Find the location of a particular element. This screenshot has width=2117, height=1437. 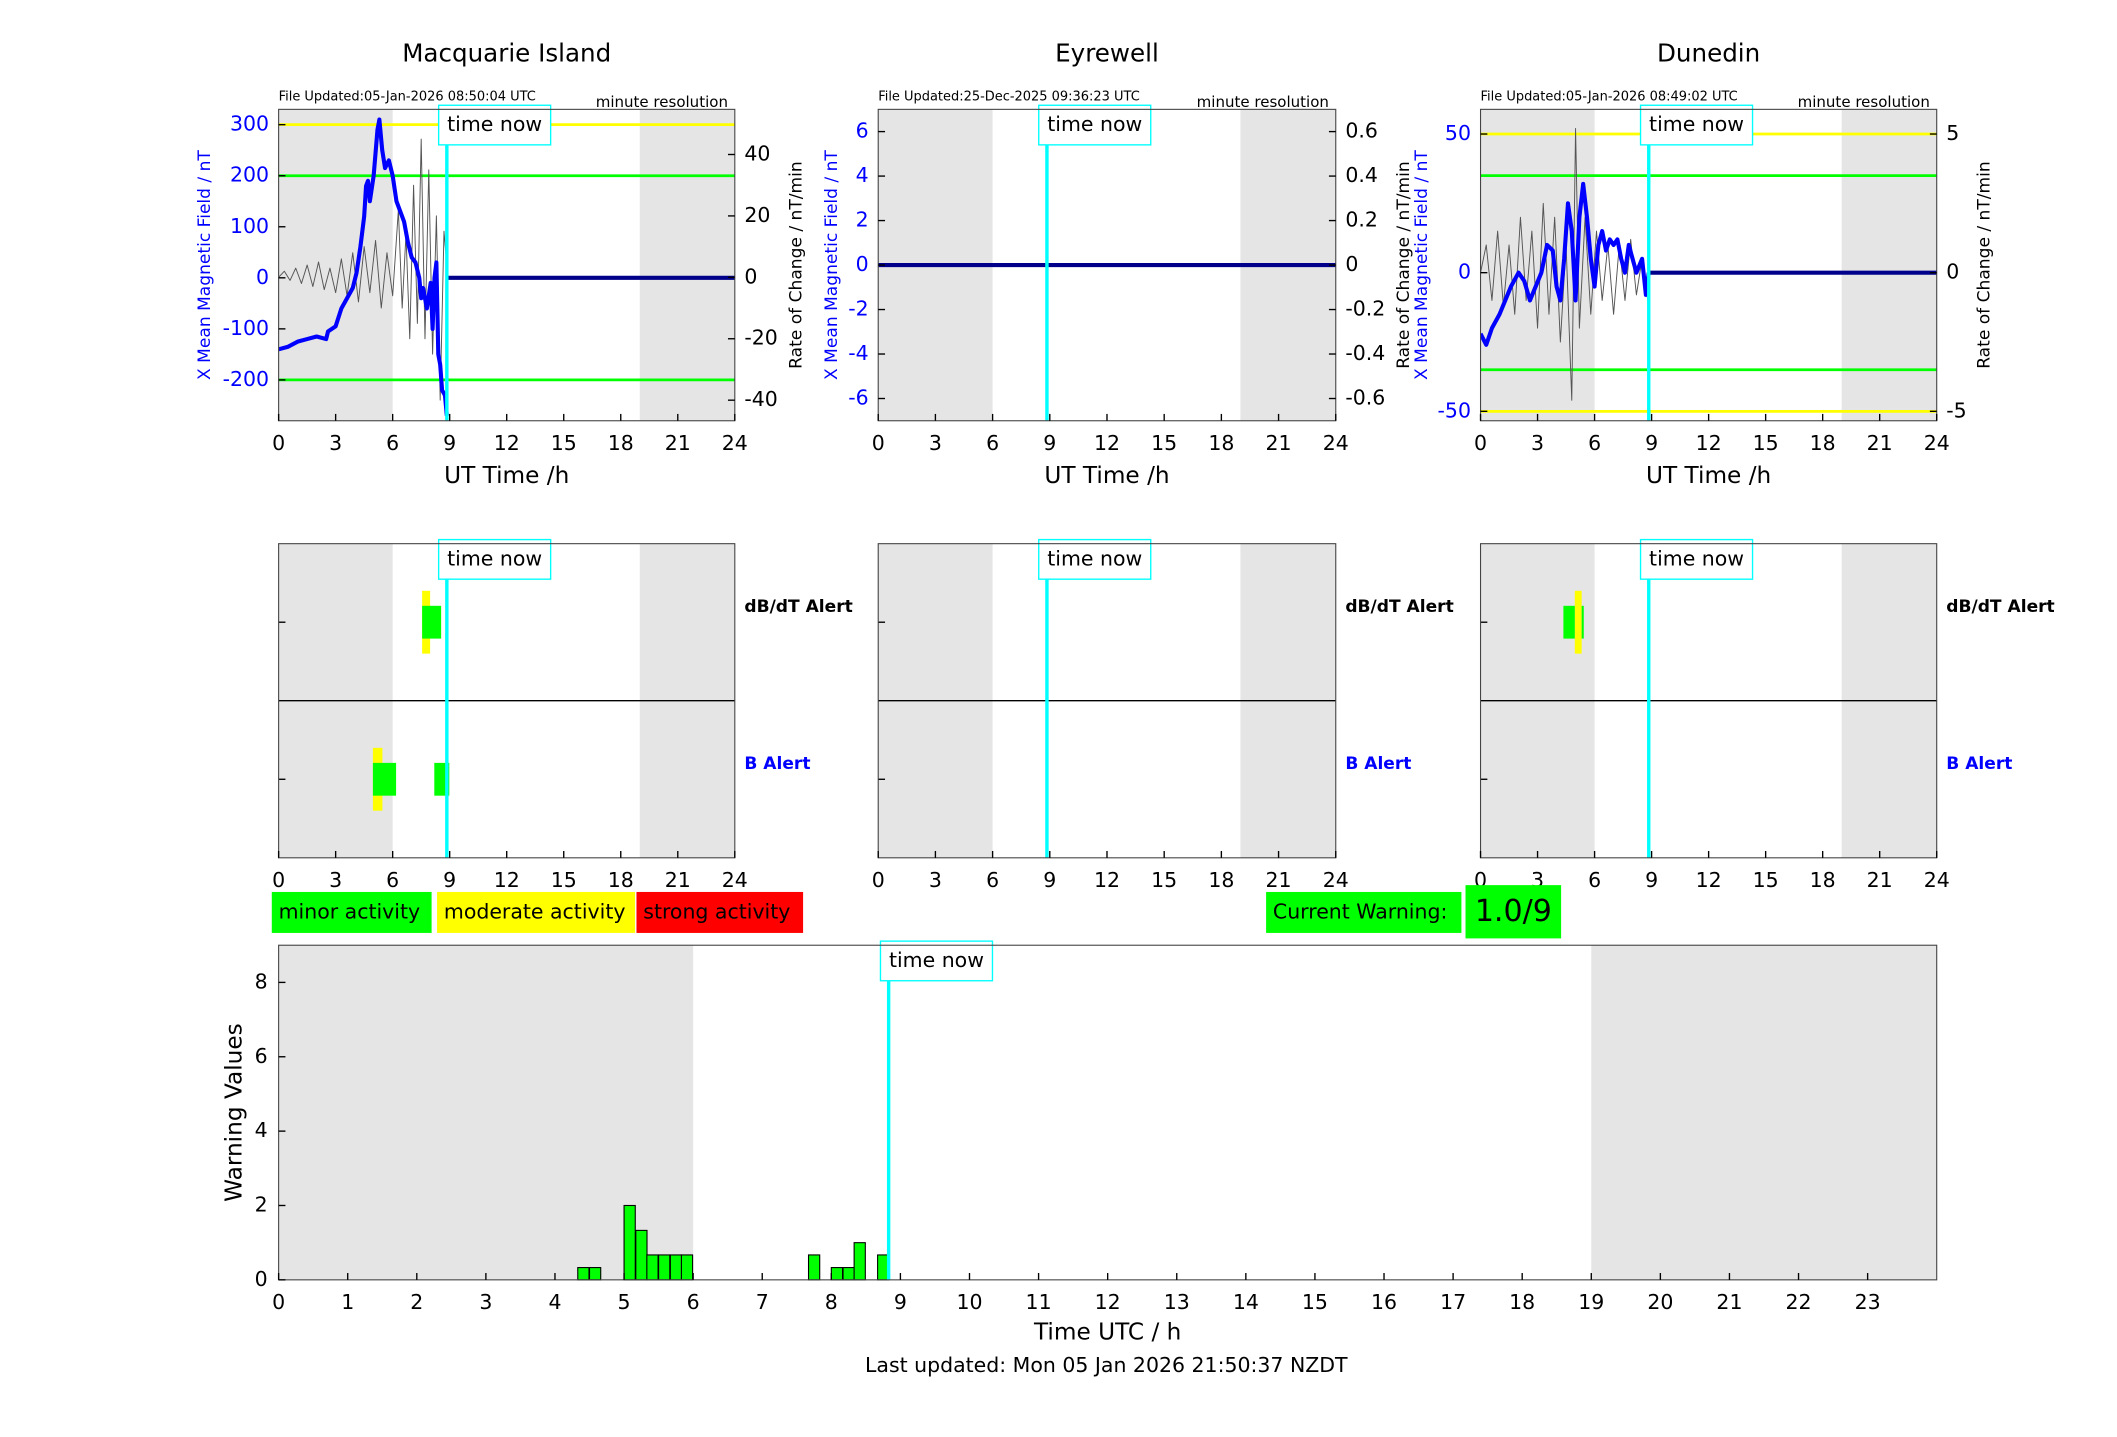

y-tick-label: 6 is located at coordinates (862, 131).